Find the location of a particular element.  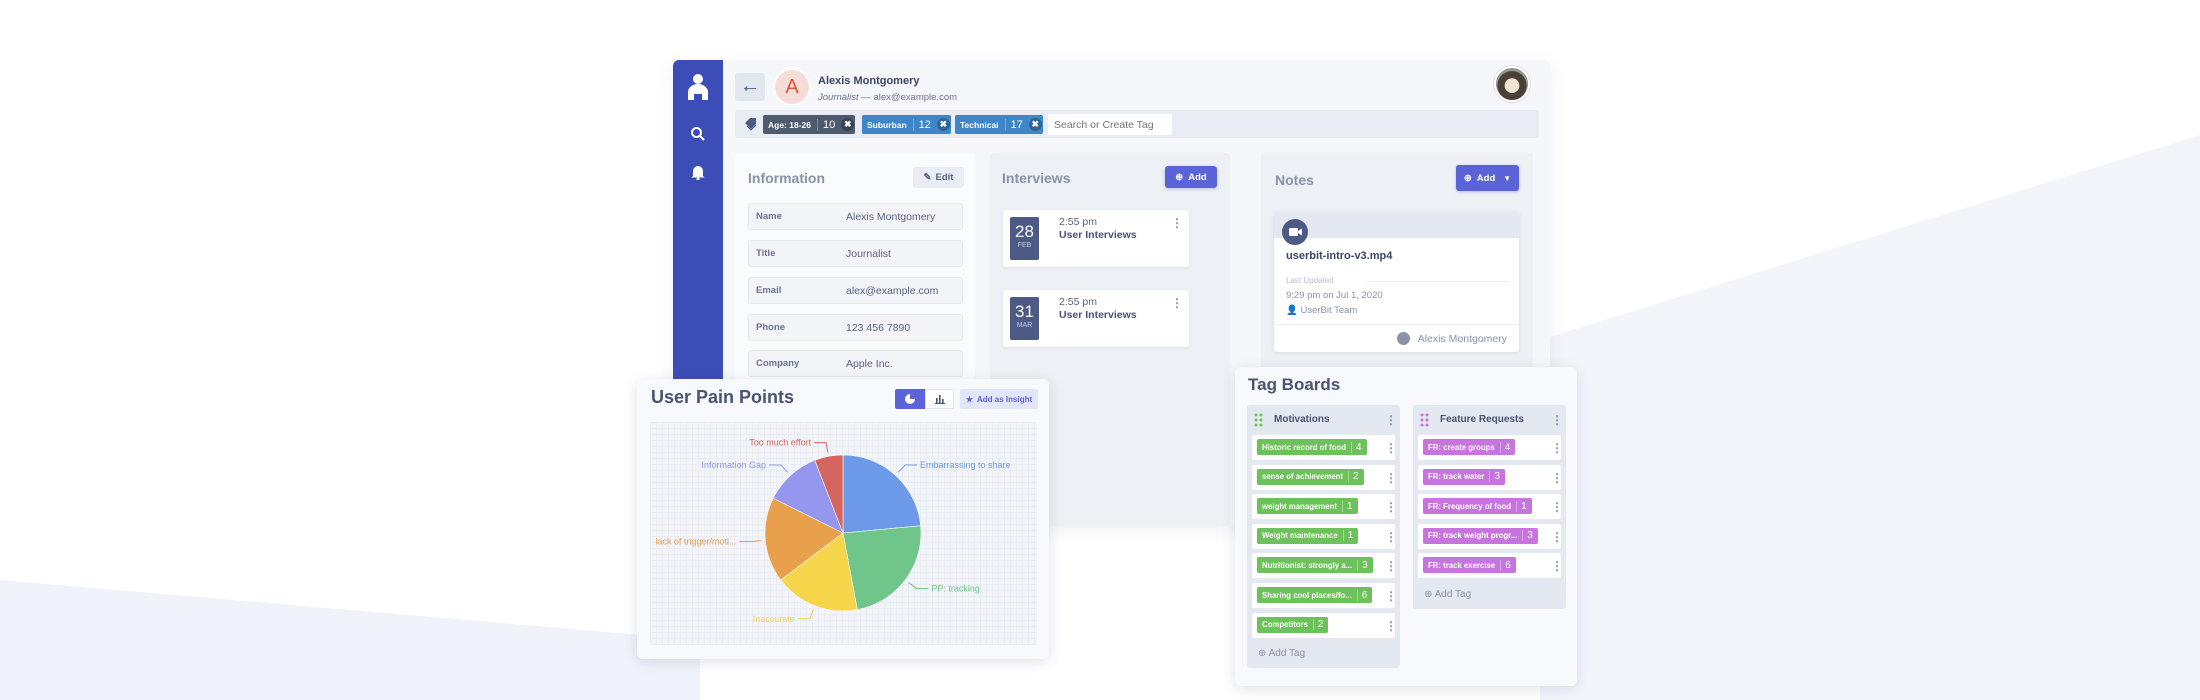

add-as-insight-button: ★ Add as Insight is located at coordinates (999, 399).